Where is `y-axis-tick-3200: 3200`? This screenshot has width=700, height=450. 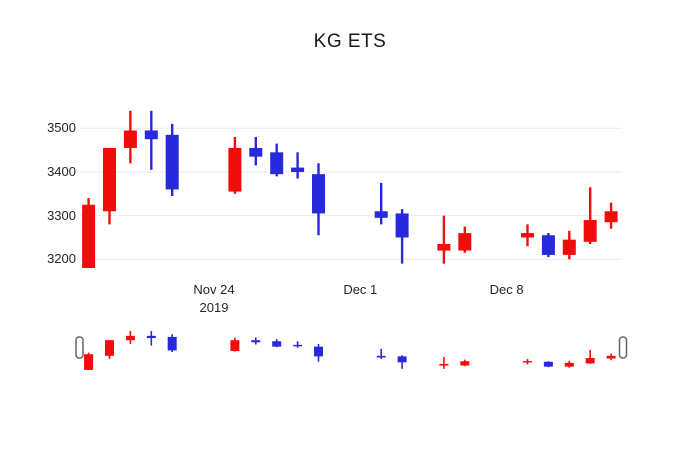
y-axis-tick-3200: 3200 is located at coordinates (61, 259).